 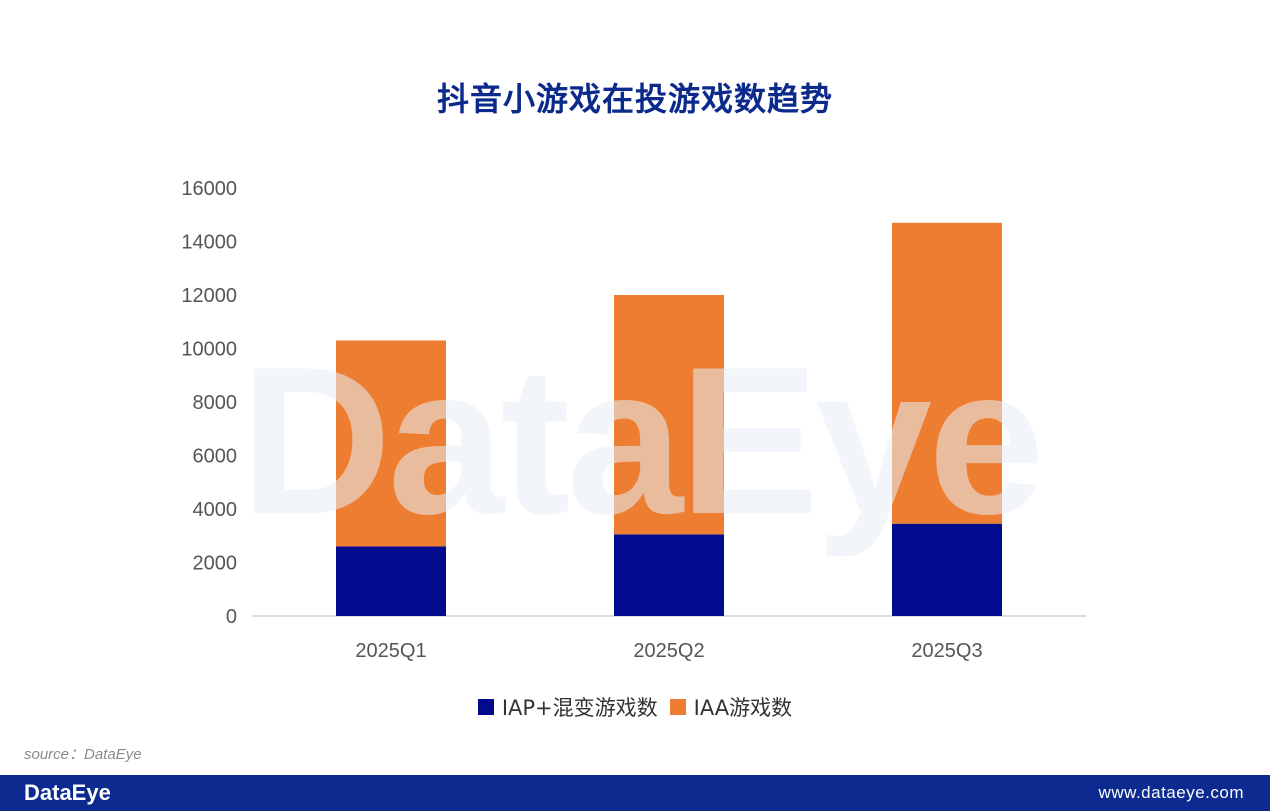 What do you see at coordinates (947, 373) in the screenshot?
I see `bar-iaa-2025Q3` at bounding box center [947, 373].